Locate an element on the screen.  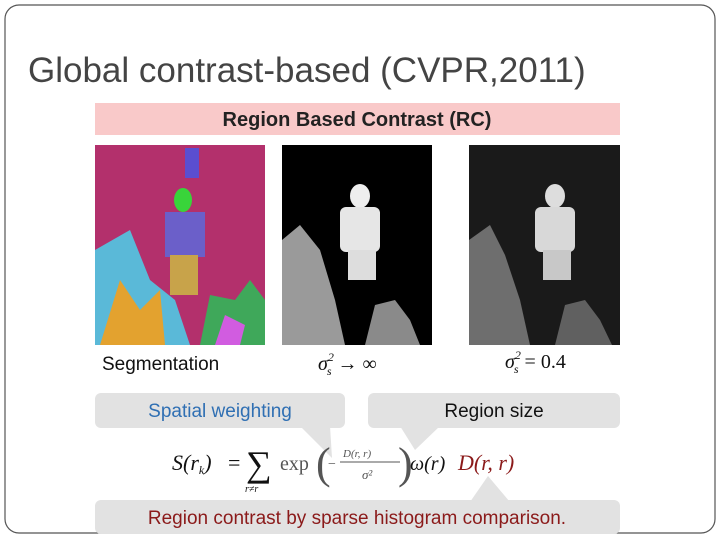
formula-part: r≠r is located at coordinates (251, 489).